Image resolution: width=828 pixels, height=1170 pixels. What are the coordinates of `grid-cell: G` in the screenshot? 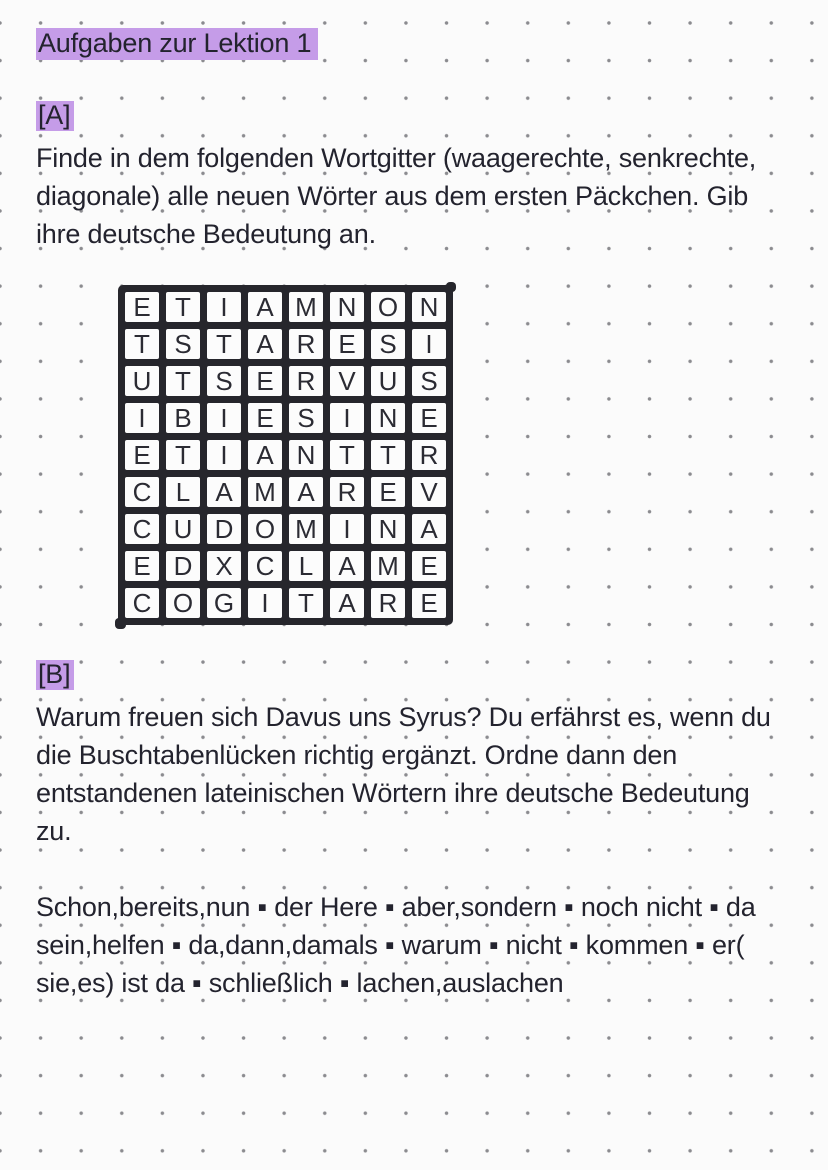 It's located at (224, 603).